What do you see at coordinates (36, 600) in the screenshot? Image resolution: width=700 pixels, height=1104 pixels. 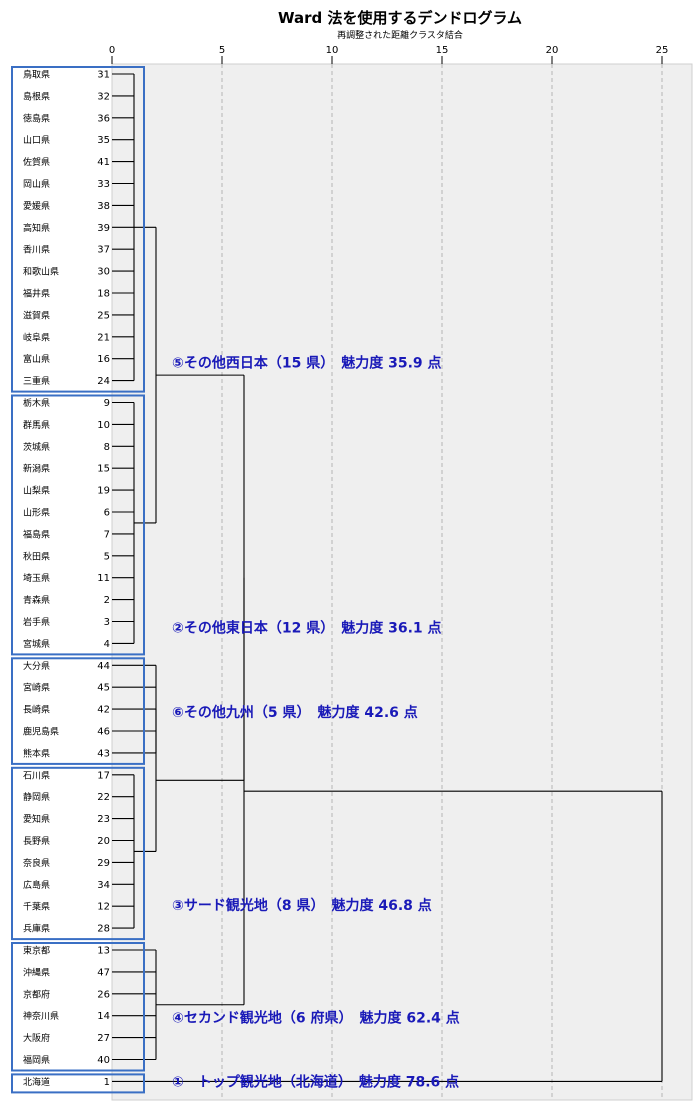 I see `leaf-name-label: 青森県` at bounding box center [36, 600].